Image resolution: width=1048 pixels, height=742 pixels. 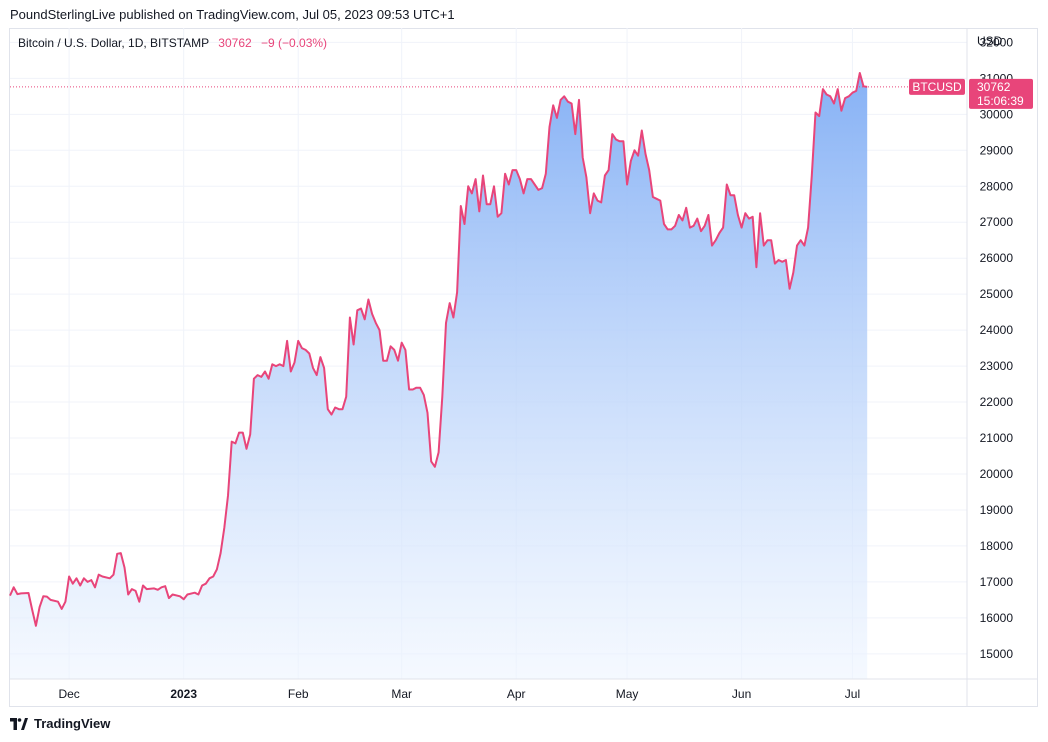 I want to click on y-tick-label: 24000, so click(x=997, y=330).